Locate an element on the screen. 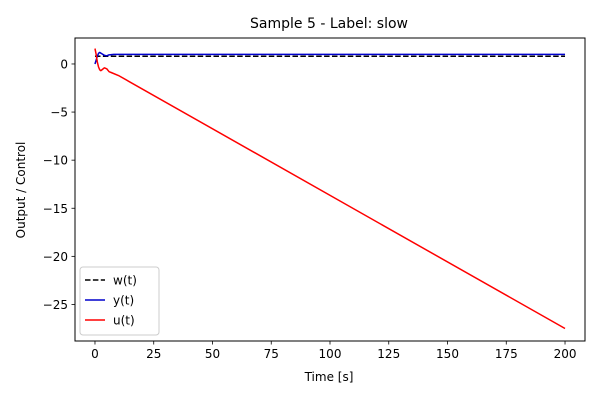  legend-box is located at coordinates (119, 301).